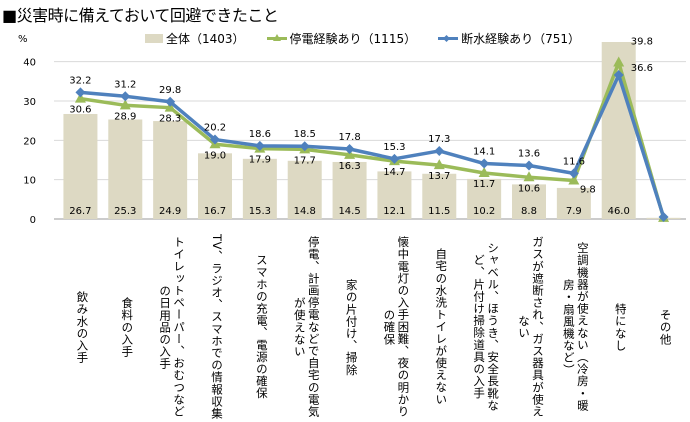 The image size is (690, 422). Describe the element at coordinates (351, 327) in the screenshot. I see `x-tick-label: 家の片付け、掃除` at that location.